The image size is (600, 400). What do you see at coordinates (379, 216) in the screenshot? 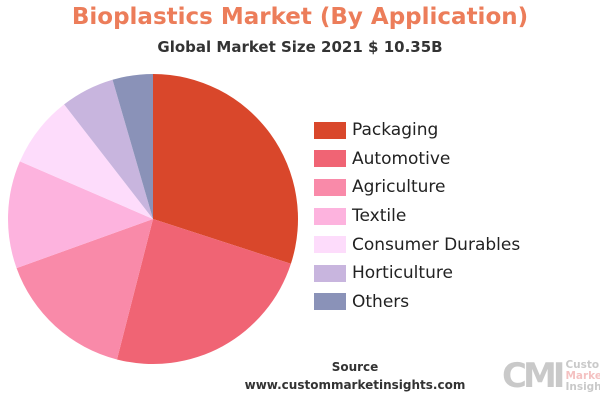
I see `legend-label: Textile` at bounding box center [379, 216].